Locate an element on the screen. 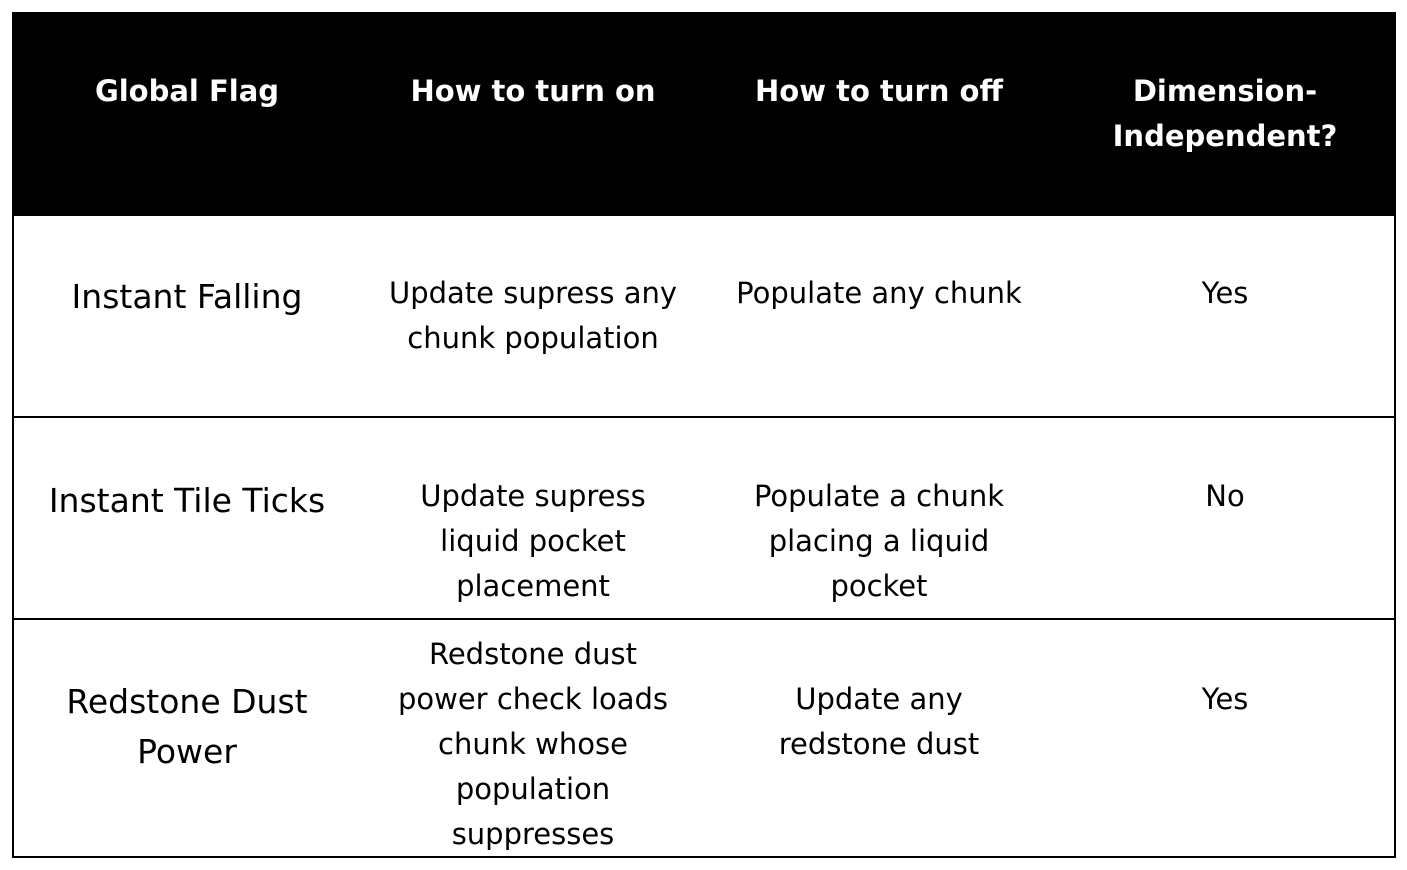 The height and width of the screenshot is (870, 1407). header-global-flag: Global Flag is located at coordinates (187, 91).